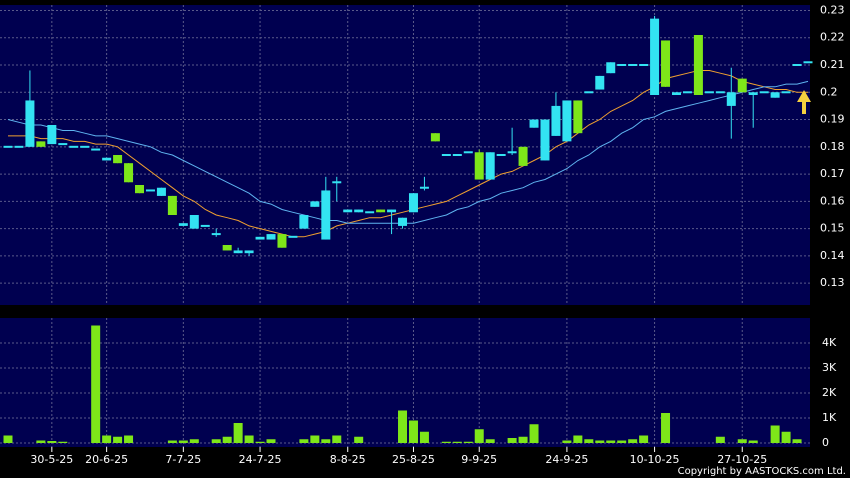 The image size is (850, 478). I want to click on x-tick-label: 24-7-25, so click(260, 459).